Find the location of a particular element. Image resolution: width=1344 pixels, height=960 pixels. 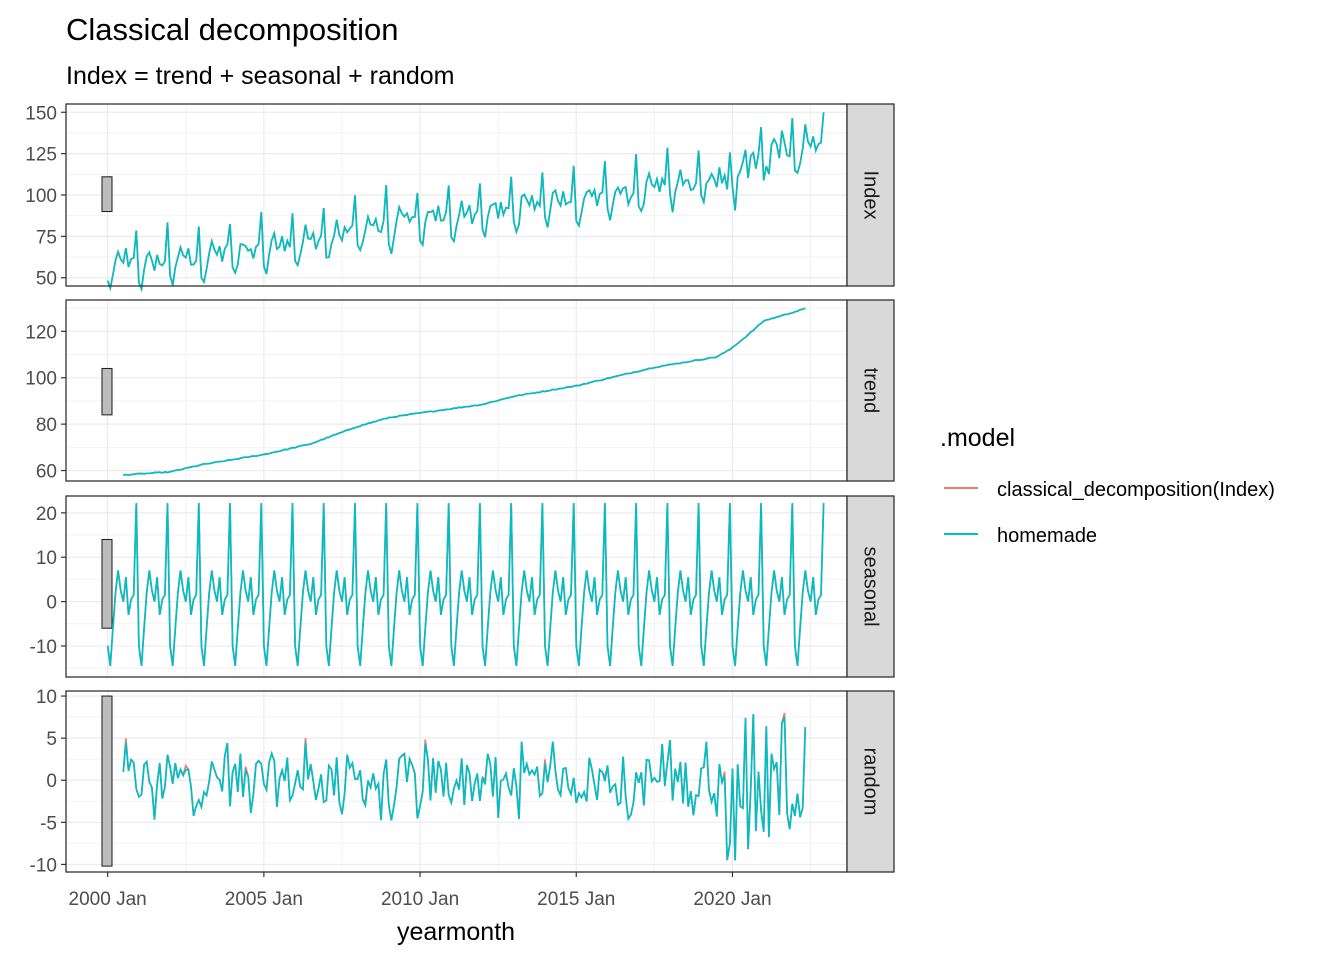

y-tick-label: 75 is located at coordinates (46, 237).